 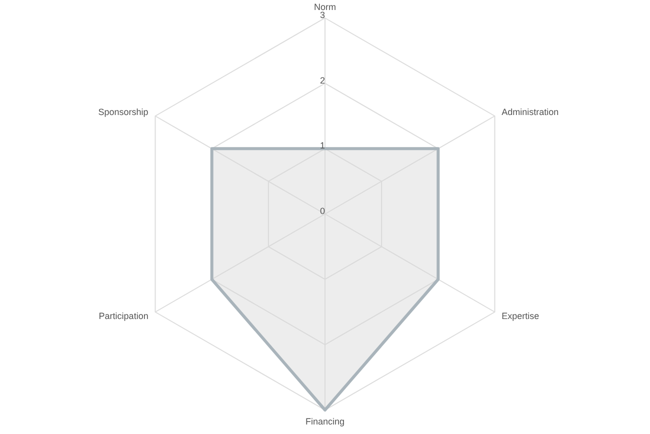 What do you see at coordinates (322, 15) in the screenshot?
I see `y-tick-label: 3` at bounding box center [322, 15].